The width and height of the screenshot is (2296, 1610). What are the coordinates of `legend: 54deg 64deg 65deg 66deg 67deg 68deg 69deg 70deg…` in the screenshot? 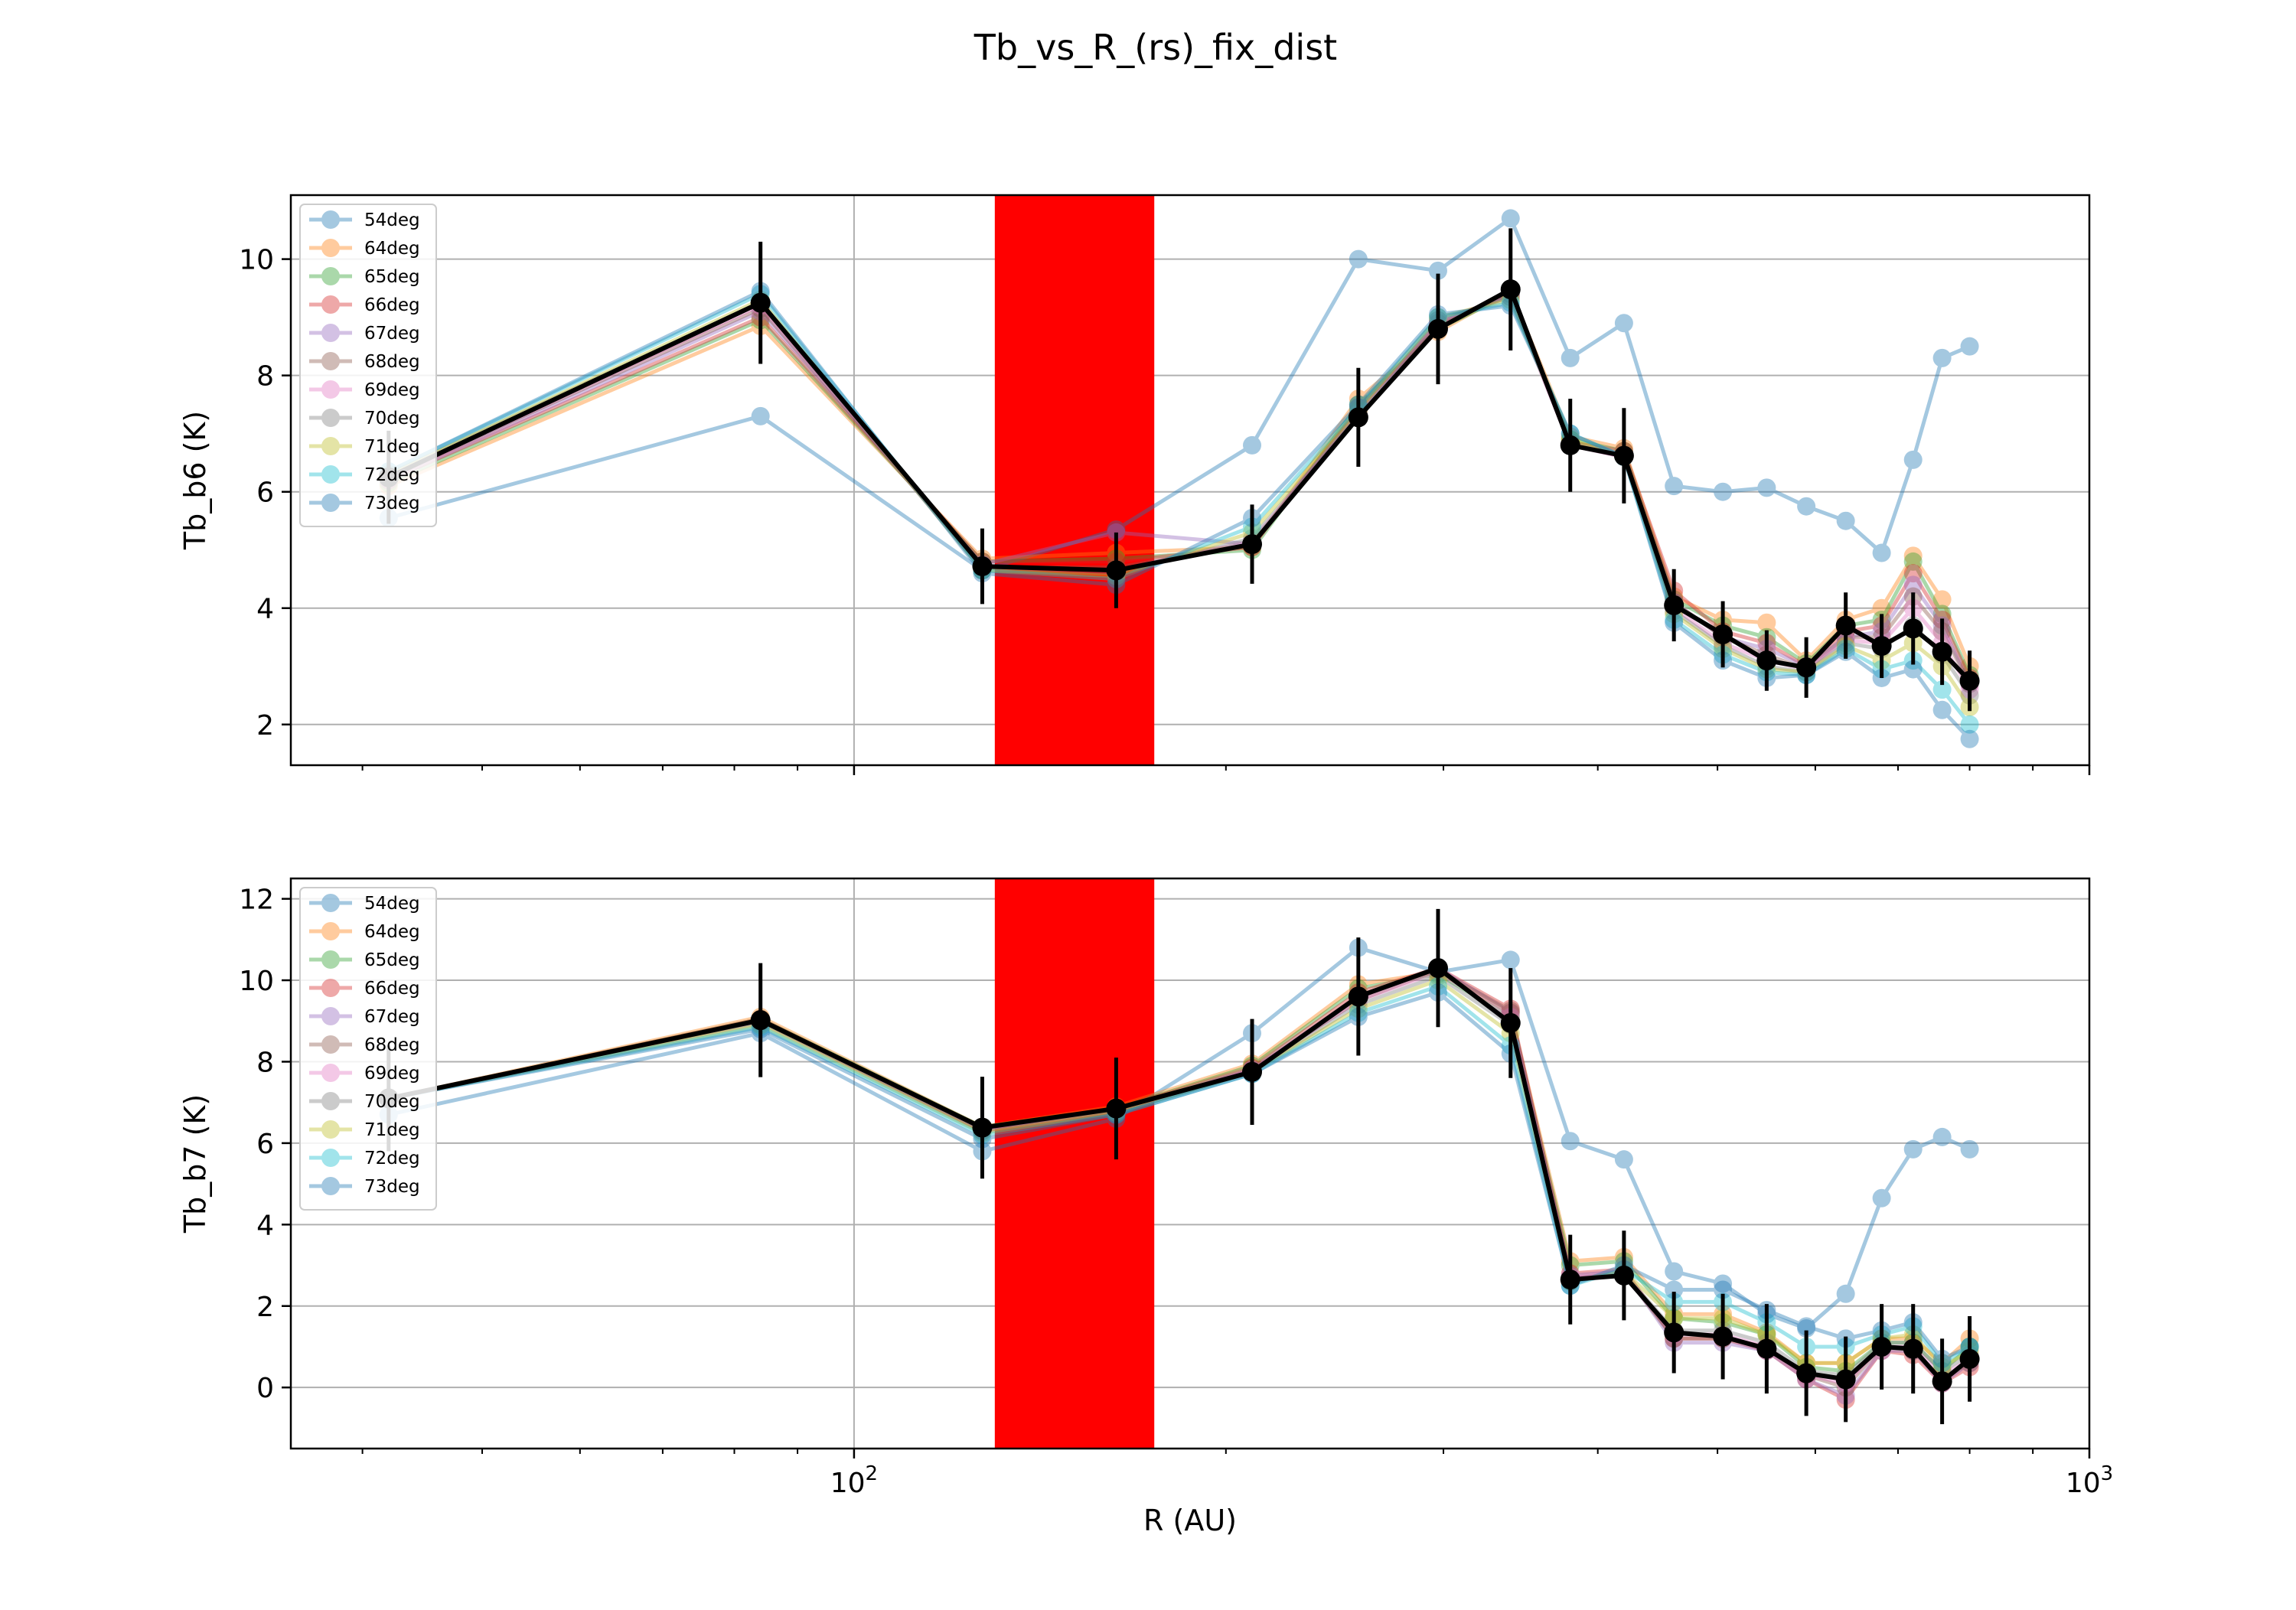 It's located at (368, 1049).